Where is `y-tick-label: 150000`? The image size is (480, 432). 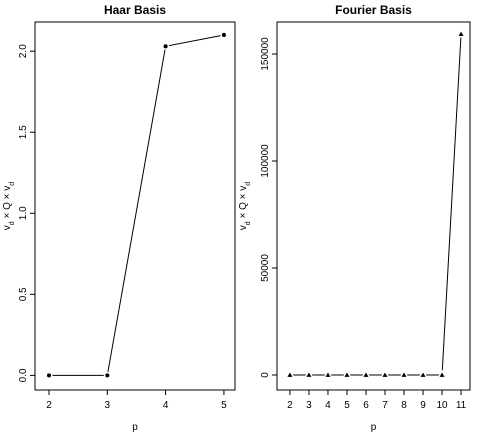 y-tick-label: 150000 is located at coordinates (265, 54).